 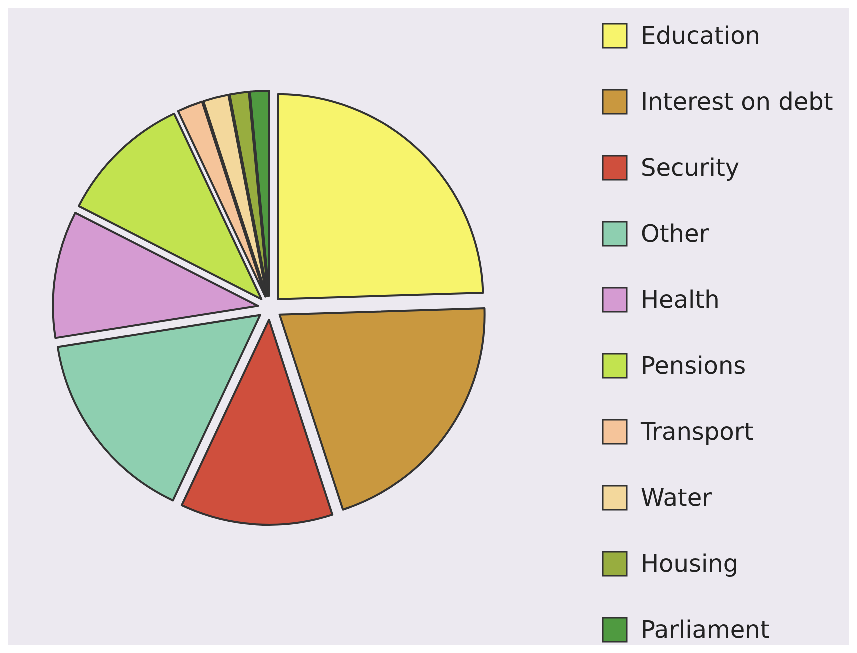 I want to click on legend-label: Health, so click(x=680, y=300).